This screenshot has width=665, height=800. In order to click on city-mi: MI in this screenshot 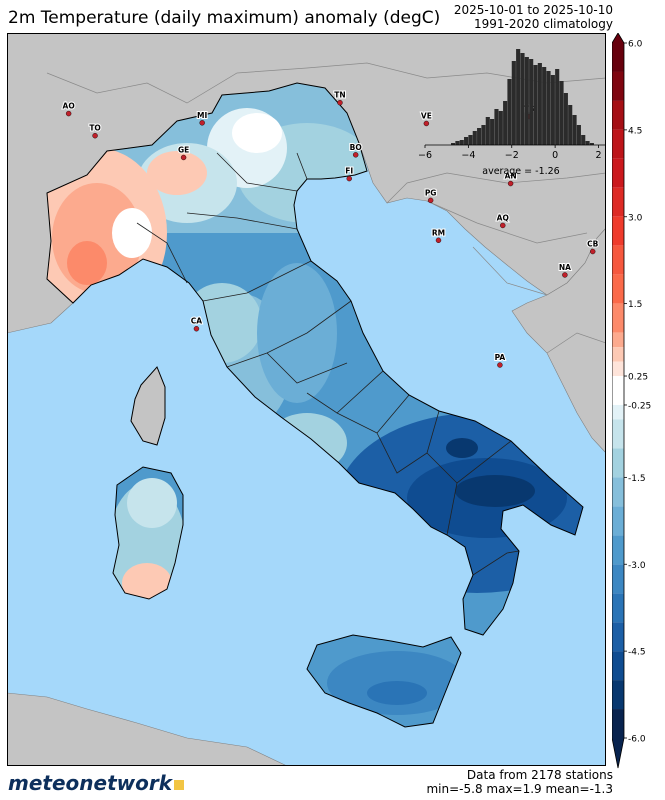, I will do `click(202, 118)`.